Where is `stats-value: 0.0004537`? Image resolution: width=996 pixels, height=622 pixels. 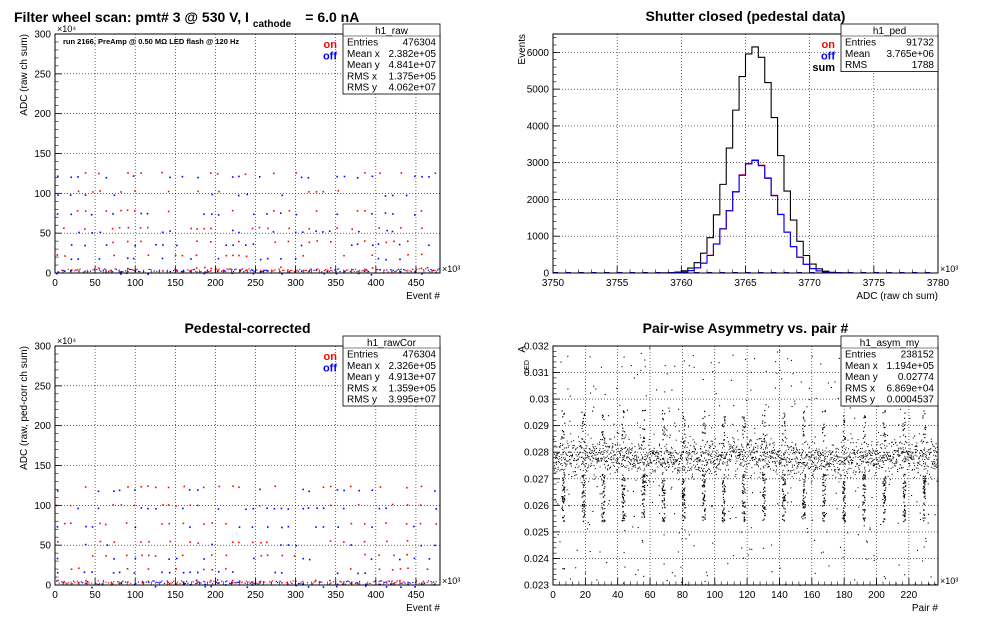
stats-value: 0.0004537 is located at coordinates (911, 400).